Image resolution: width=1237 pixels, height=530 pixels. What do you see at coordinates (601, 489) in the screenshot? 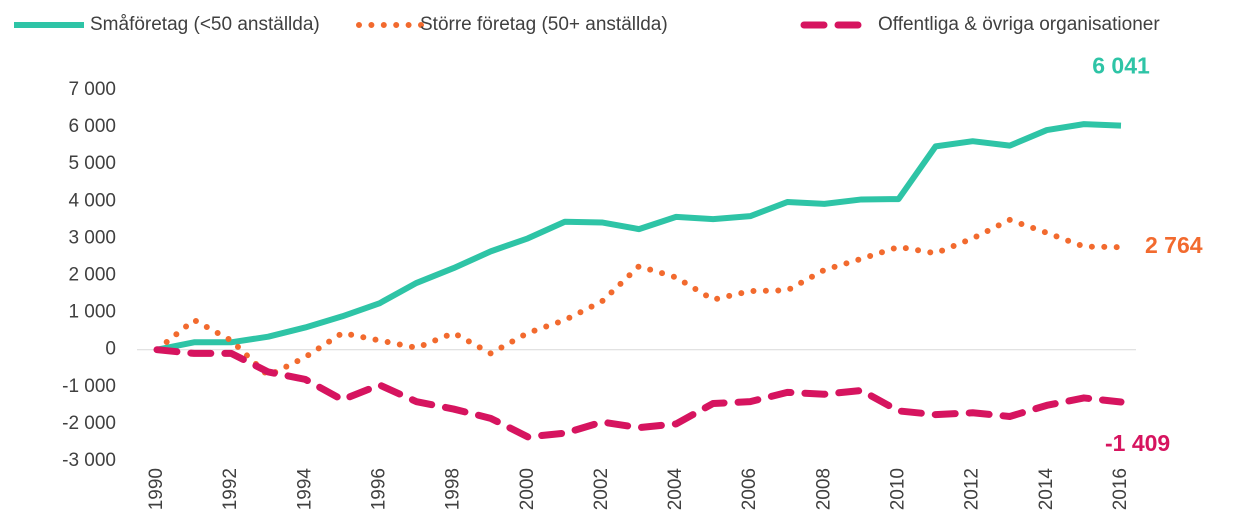
I see `x-tick-label: 2002` at bounding box center [601, 489].